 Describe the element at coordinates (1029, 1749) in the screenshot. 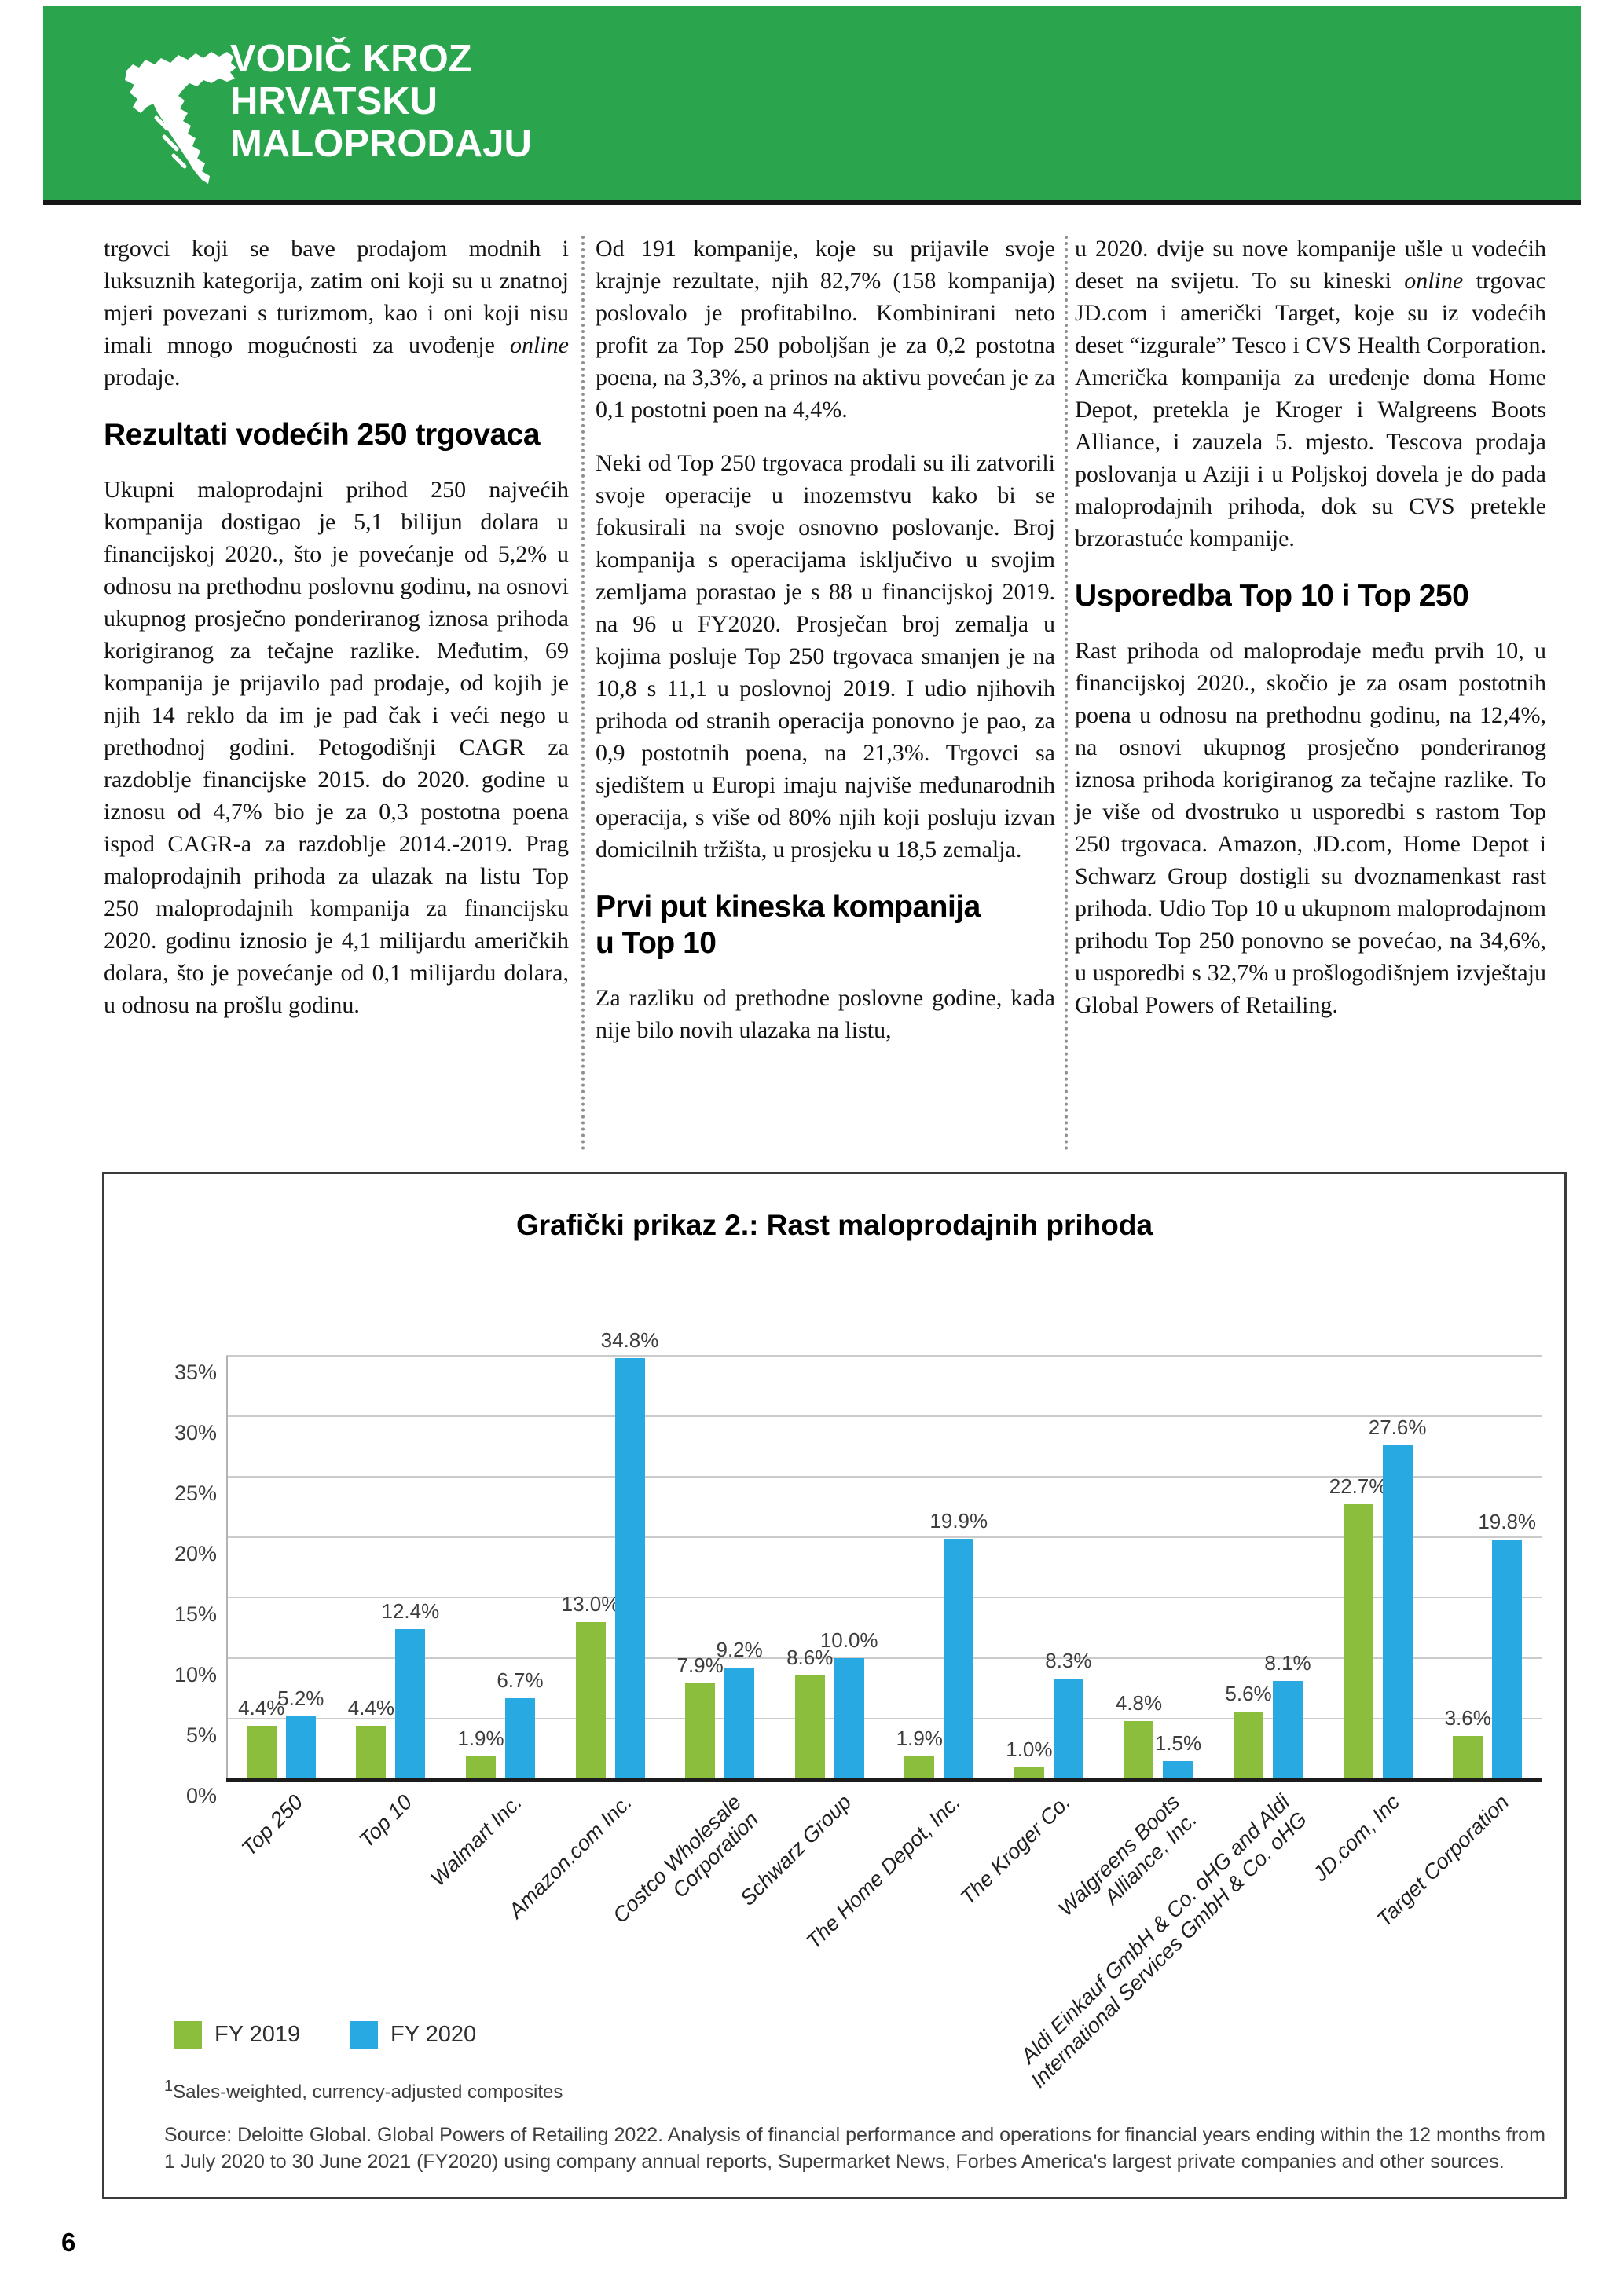

I see `bar-value-label: 1.0%` at that location.